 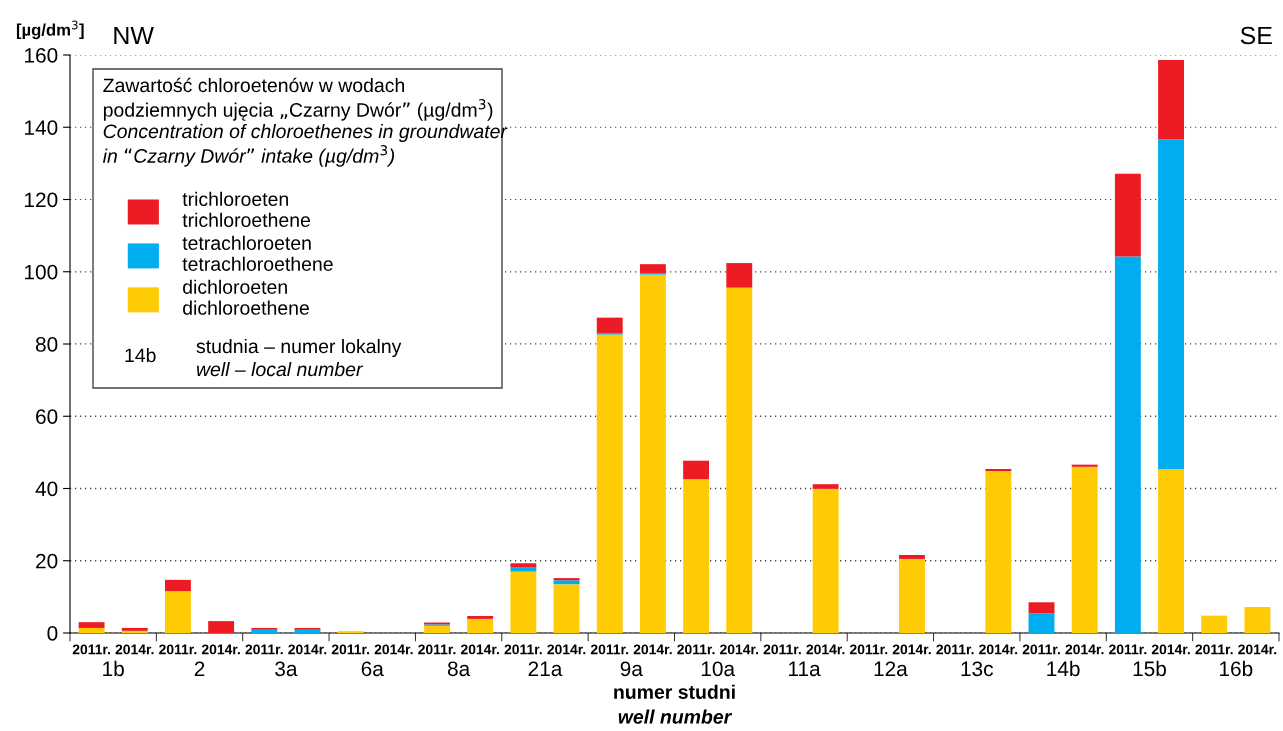 I want to click on text: 9a, so click(x=631, y=669).